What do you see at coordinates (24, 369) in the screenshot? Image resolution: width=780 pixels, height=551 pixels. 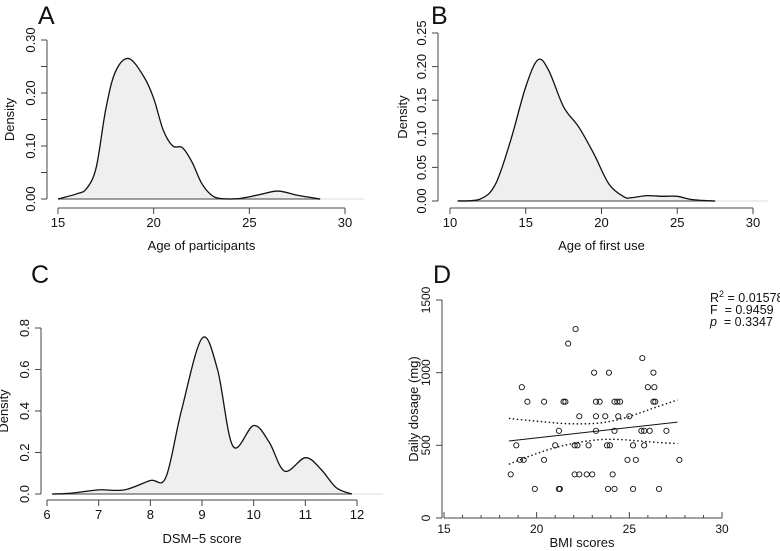 I see `y-tick-label: 0.6` at bounding box center [24, 369].